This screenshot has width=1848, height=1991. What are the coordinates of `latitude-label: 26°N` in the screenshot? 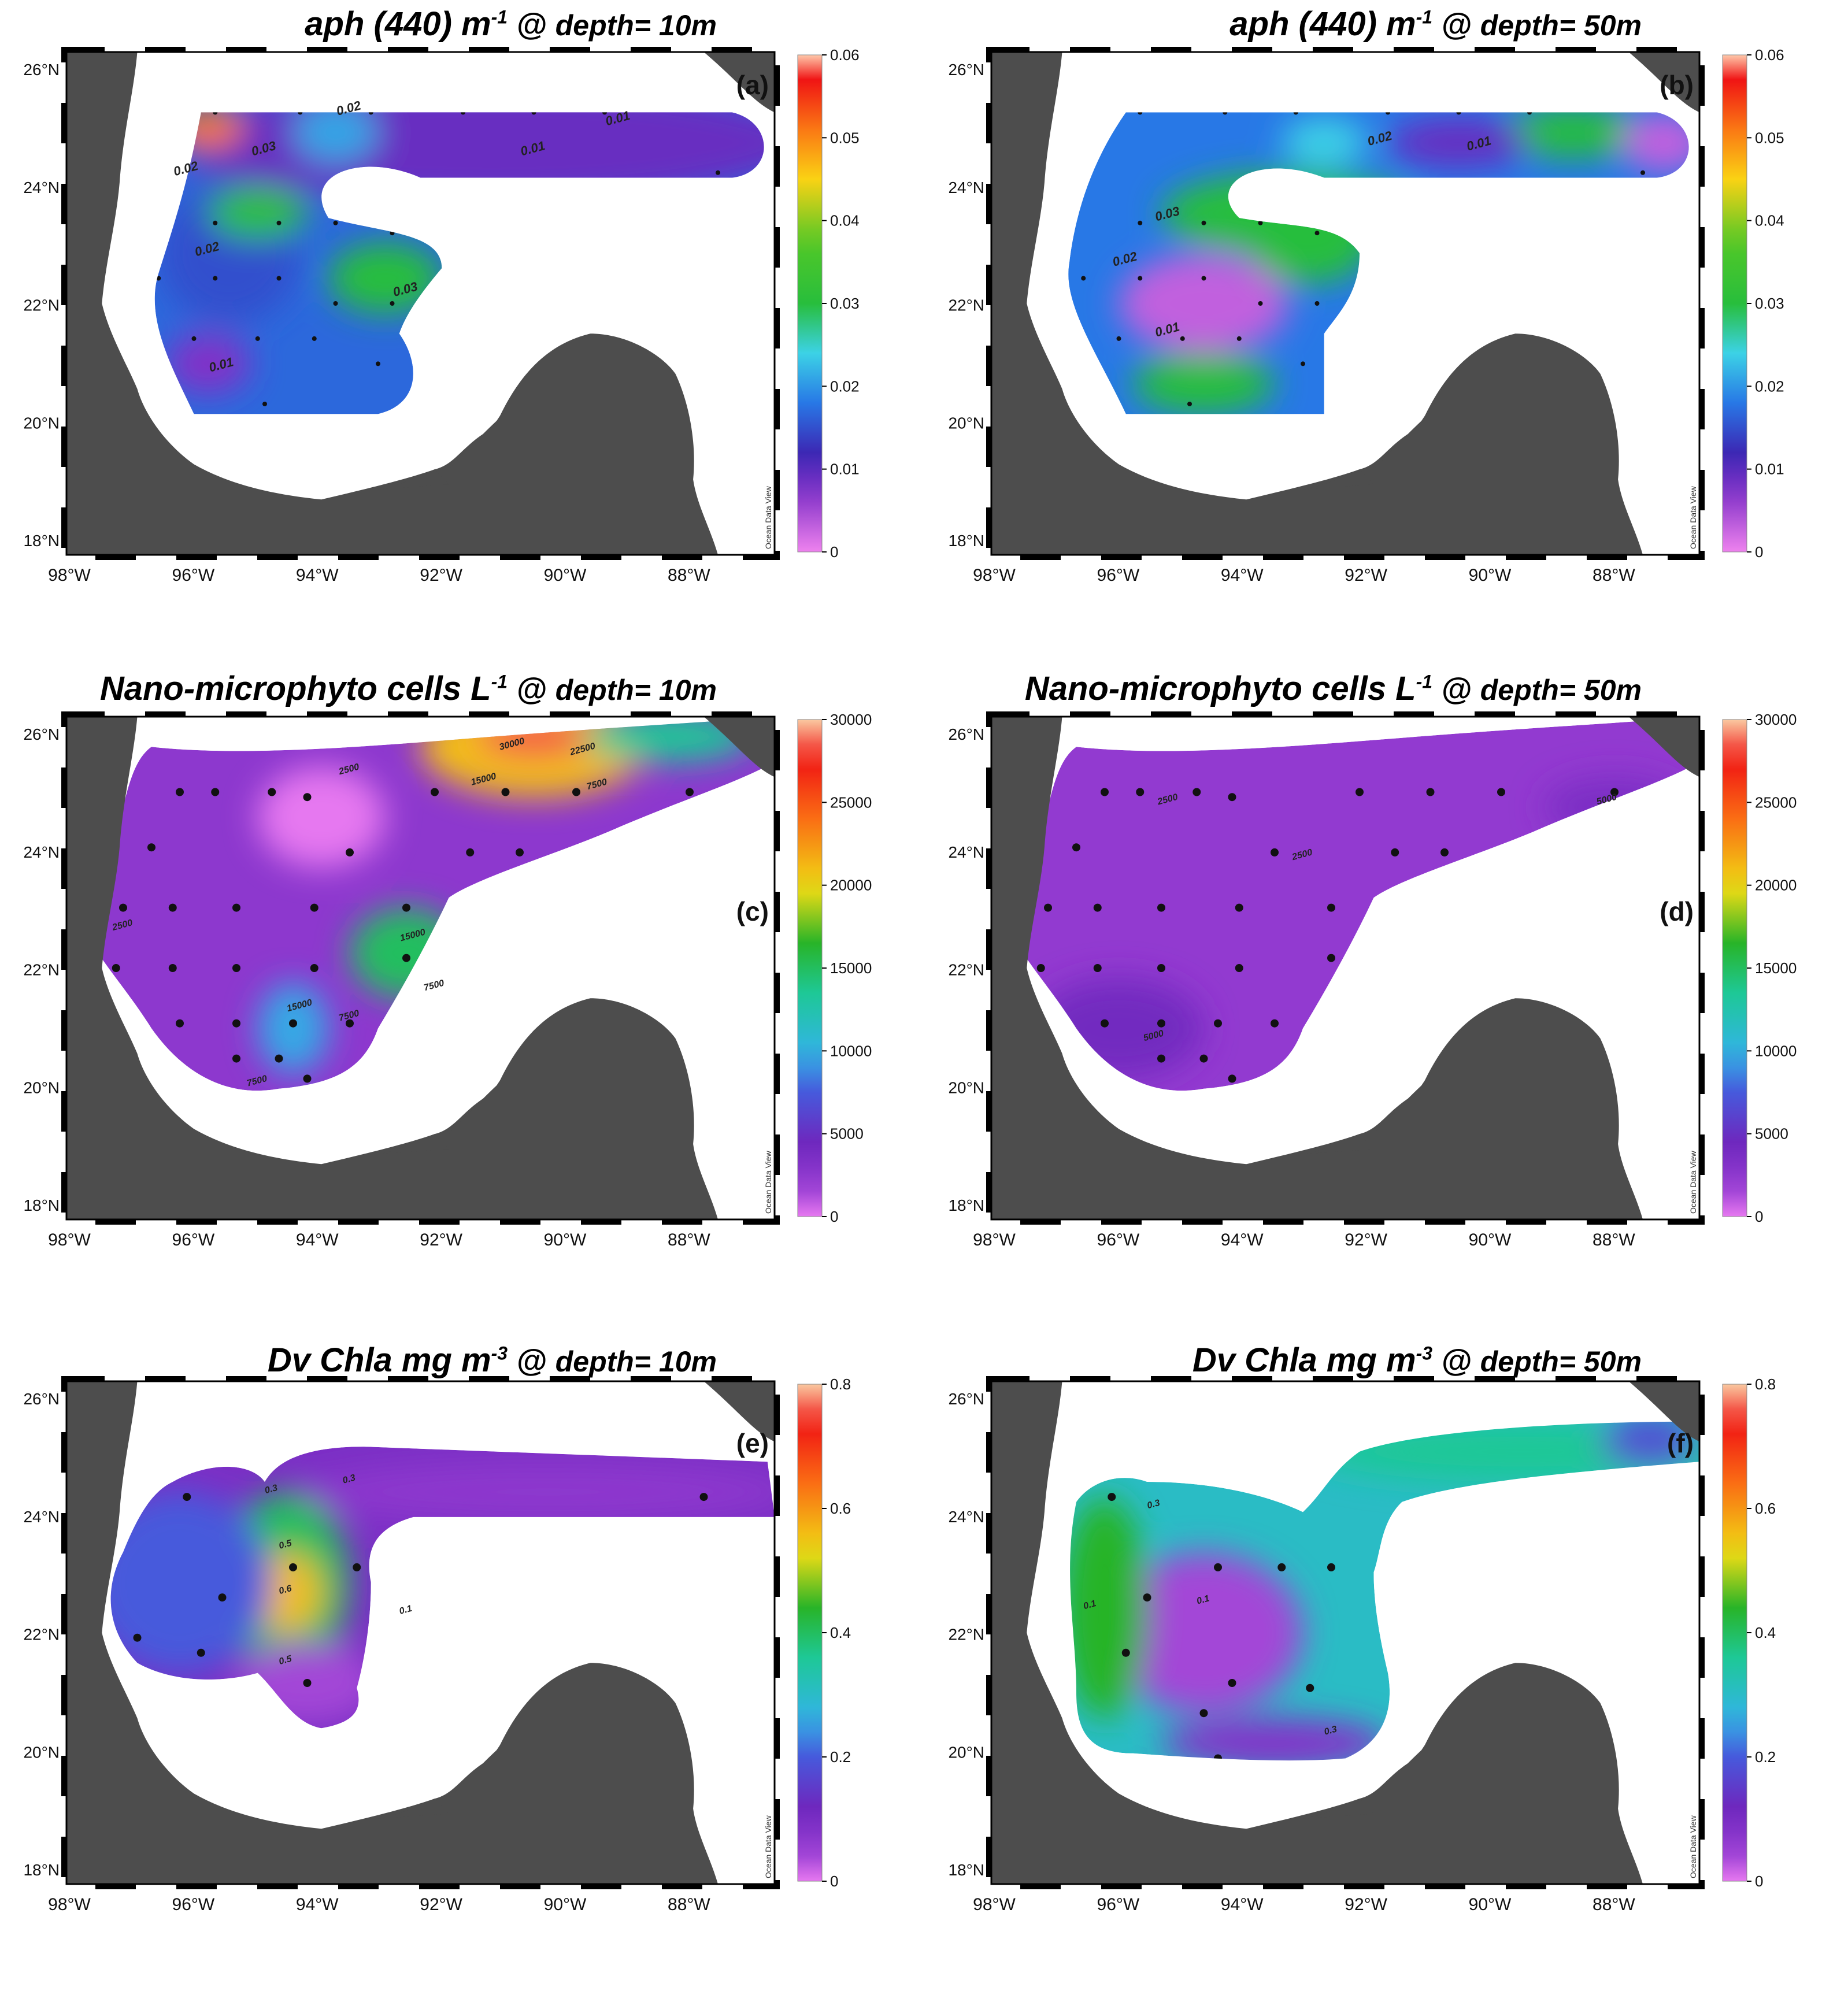 It's located at (966, 1399).